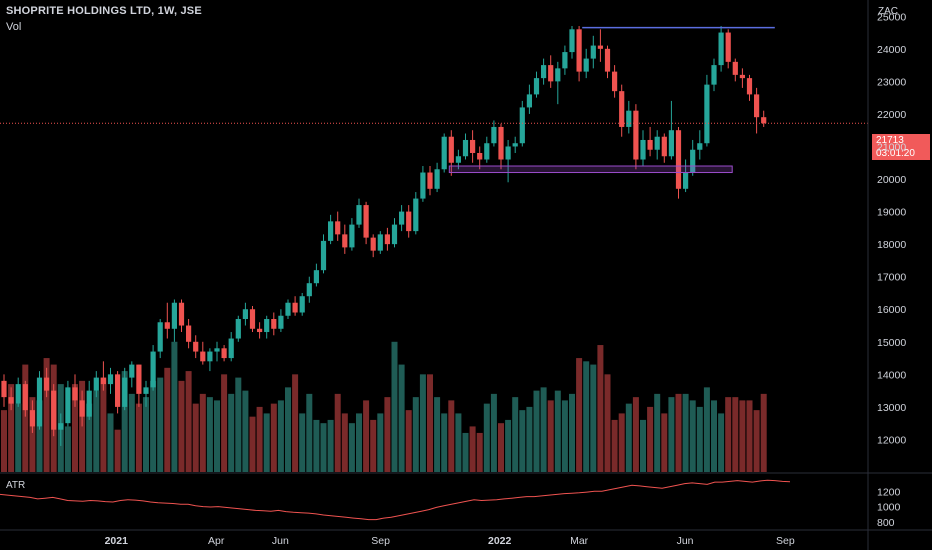  Describe the element at coordinates (216, 541) in the screenshot. I see `time-tick-label: Apr` at that location.